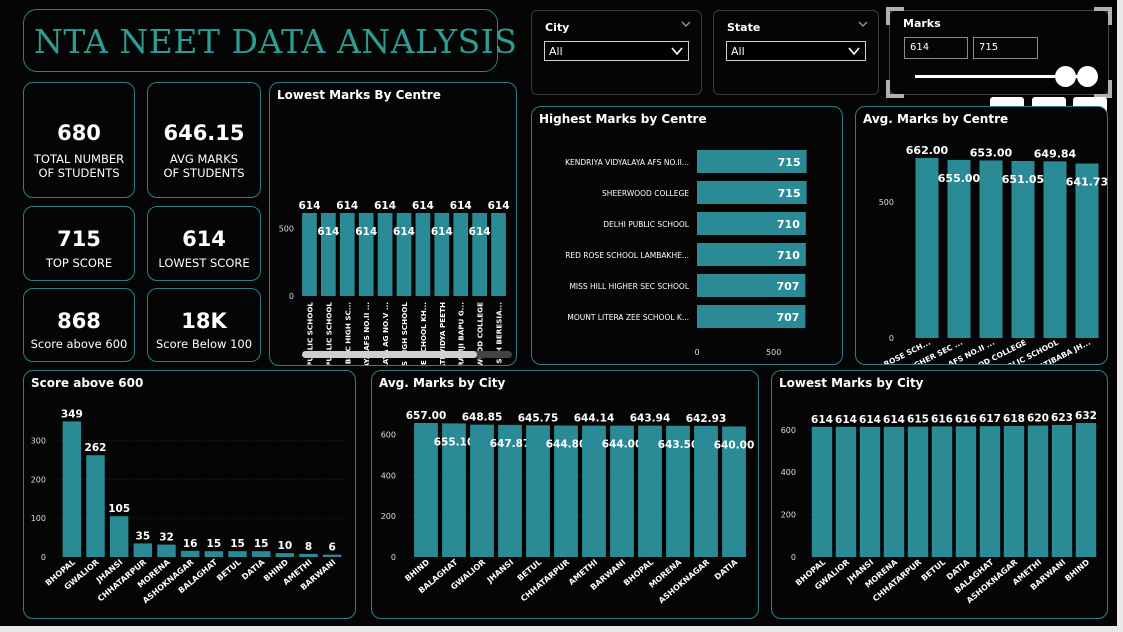 This screenshot has height=632, width=1123. I want to click on data-label: 648.85, so click(482, 418).